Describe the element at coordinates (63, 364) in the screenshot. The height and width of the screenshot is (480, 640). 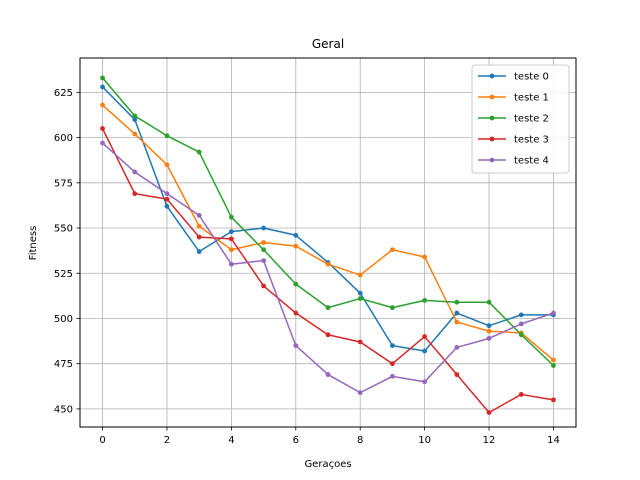
I see `y-tick-label: 475` at that location.